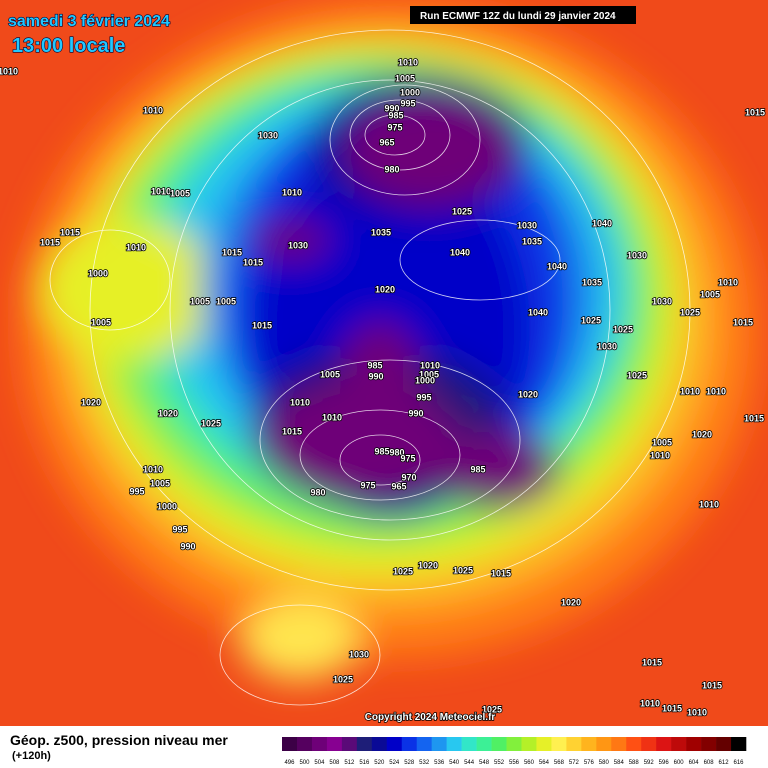  I want to click on colorbar-label: 520, so click(379, 763).